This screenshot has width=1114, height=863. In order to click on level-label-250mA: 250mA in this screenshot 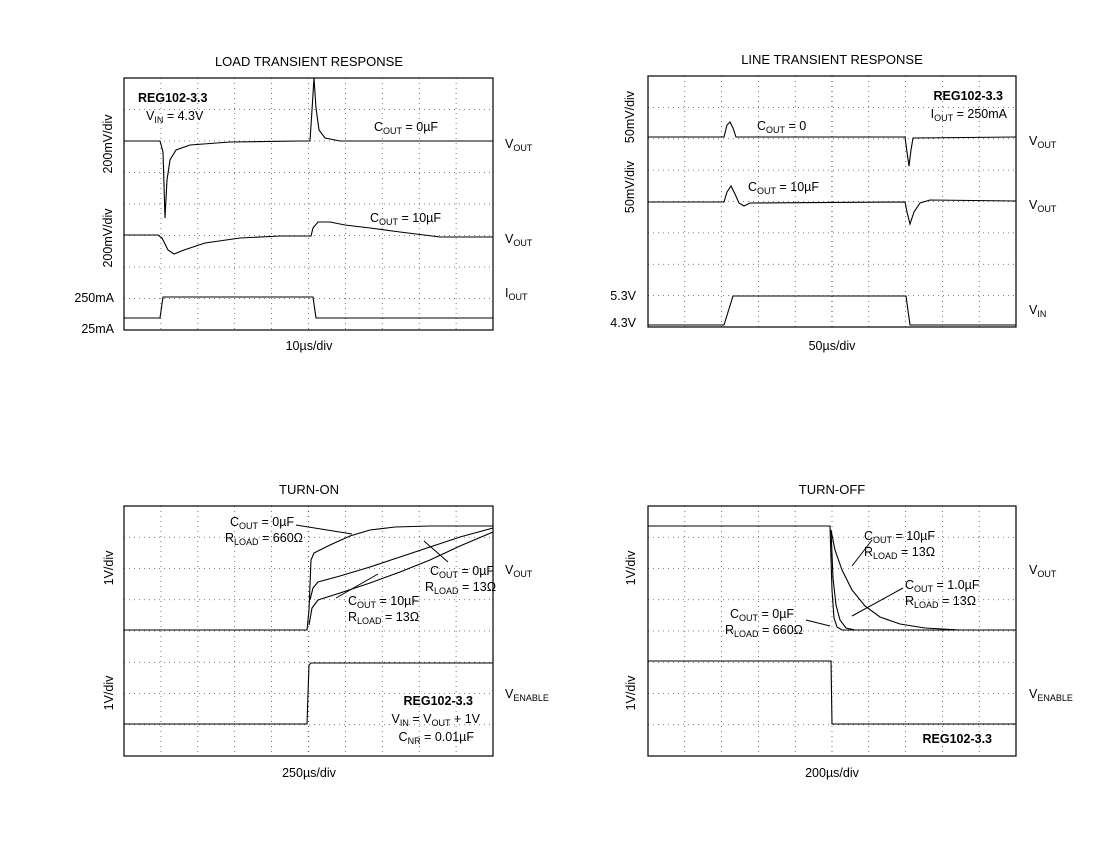, I will do `click(94, 298)`.